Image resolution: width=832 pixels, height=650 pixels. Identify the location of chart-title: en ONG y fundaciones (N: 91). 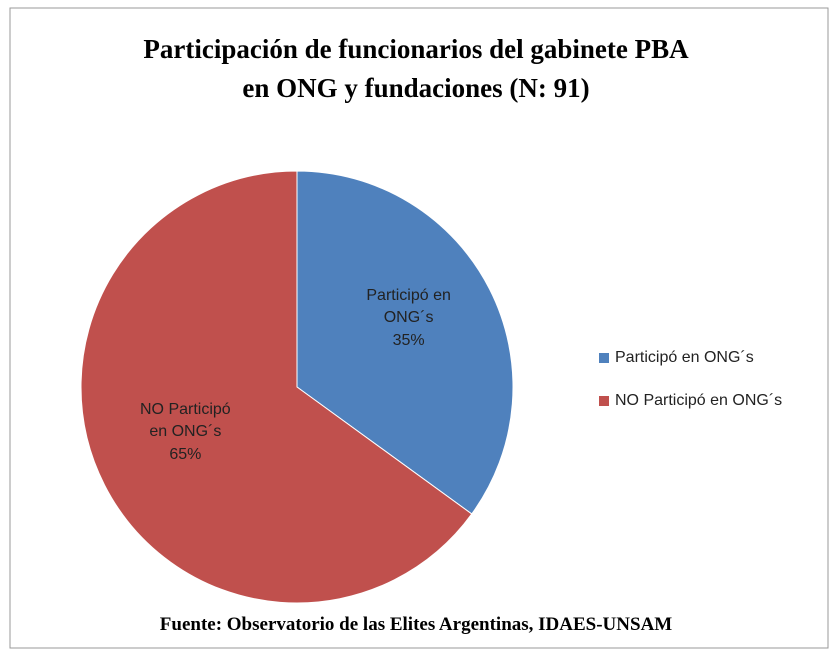
(415, 88).